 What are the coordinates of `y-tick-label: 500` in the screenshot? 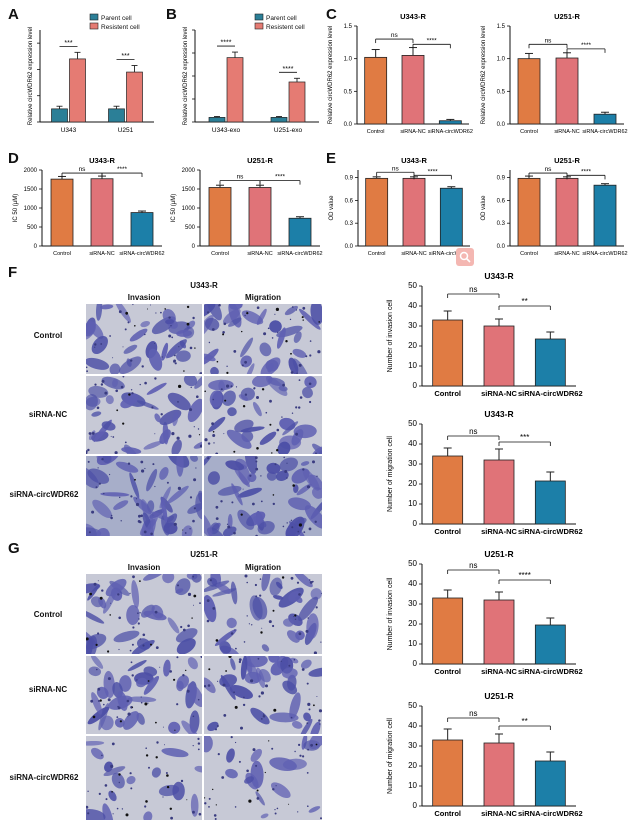 It's located at (190, 228).